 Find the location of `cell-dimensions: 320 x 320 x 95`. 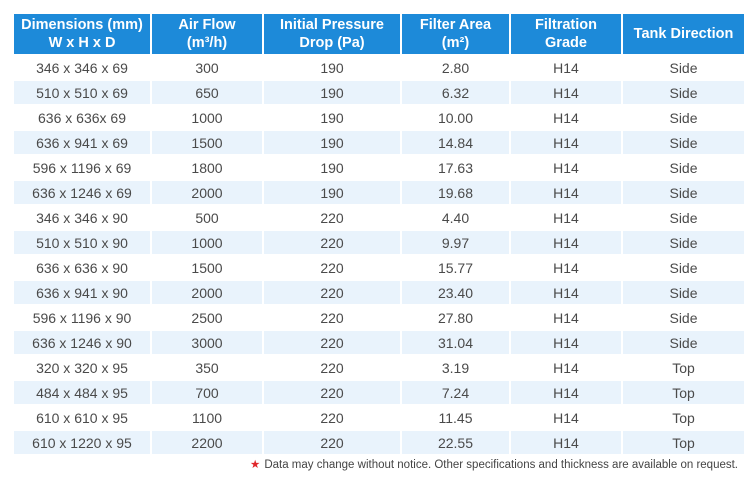

cell-dimensions: 320 x 320 x 95 is located at coordinates (82, 367).